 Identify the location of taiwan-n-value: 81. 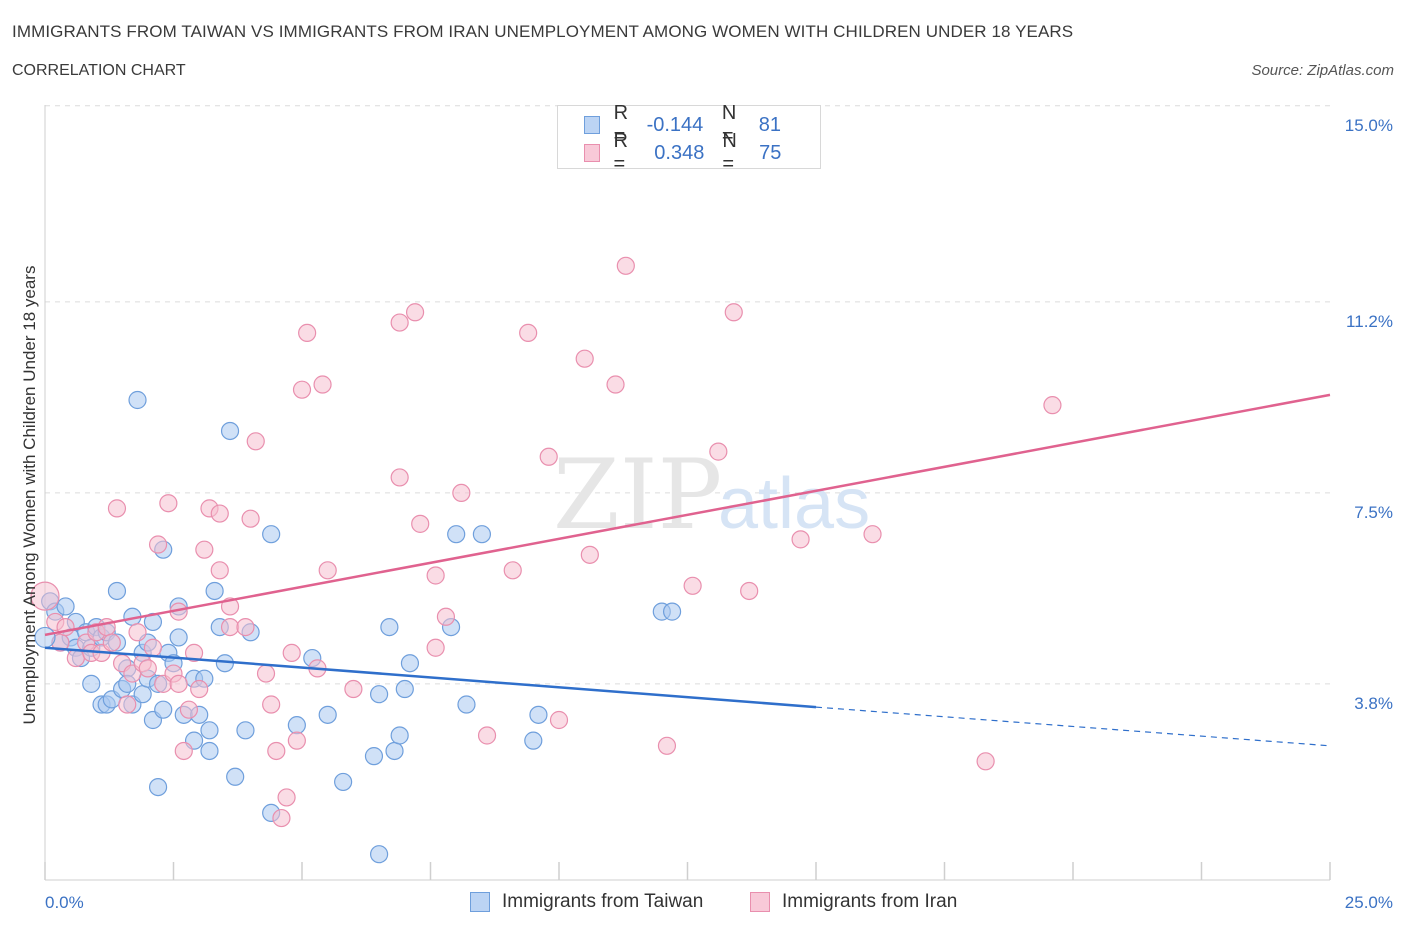
(770, 124).